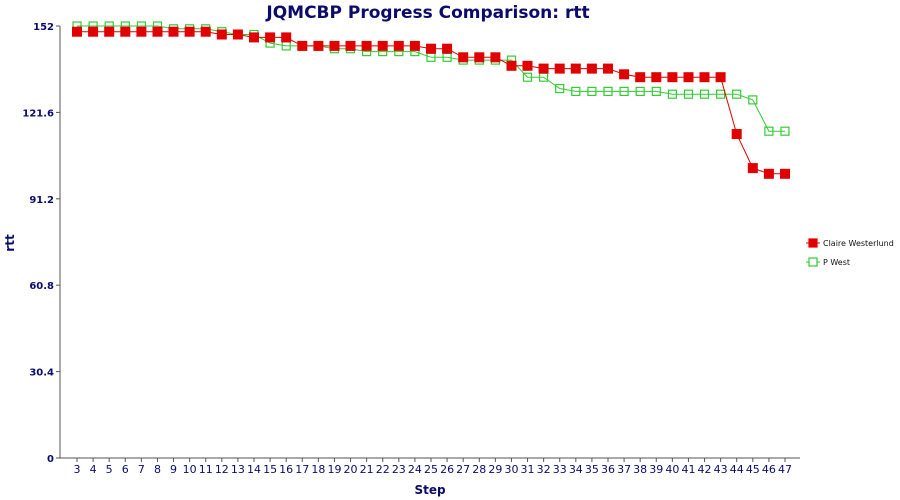  Describe the element at coordinates (190, 469) in the screenshot. I see `x-tick-label: 10` at that location.